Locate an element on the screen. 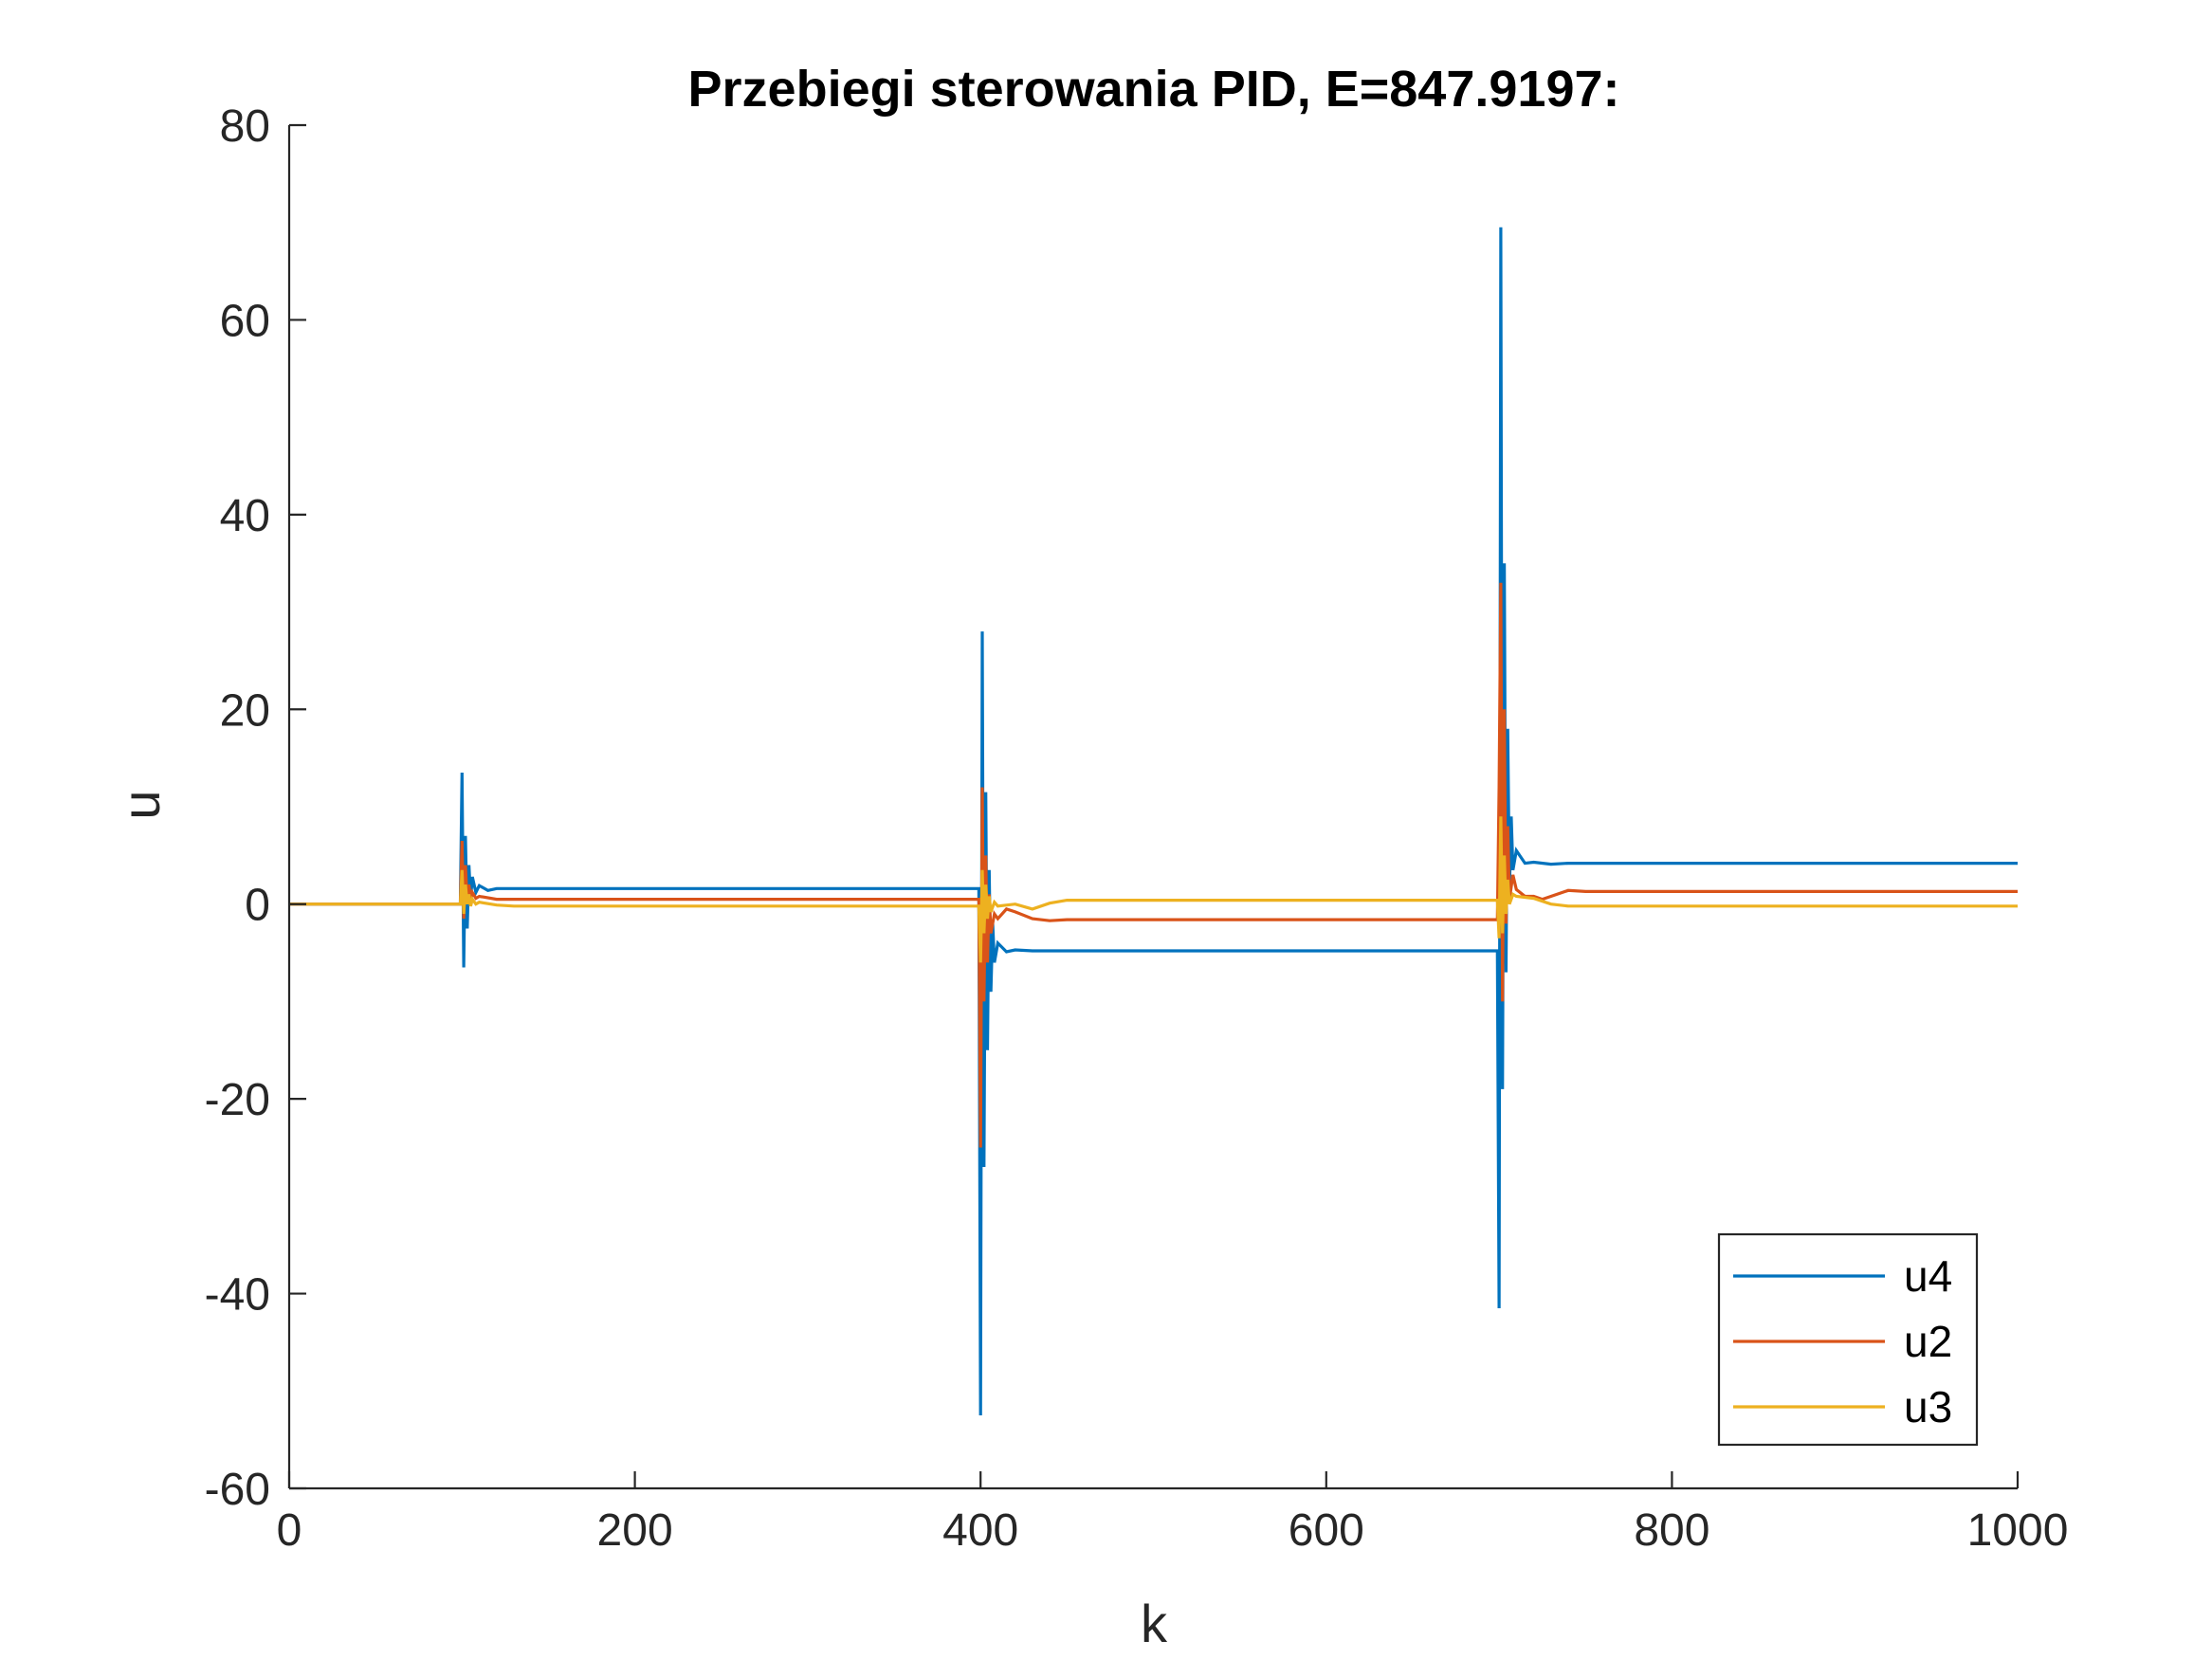 Image resolution: width=2212 pixels, height=1659 pixels. legend: u4 u2 u3 is located at coordinates (1848, 1339).